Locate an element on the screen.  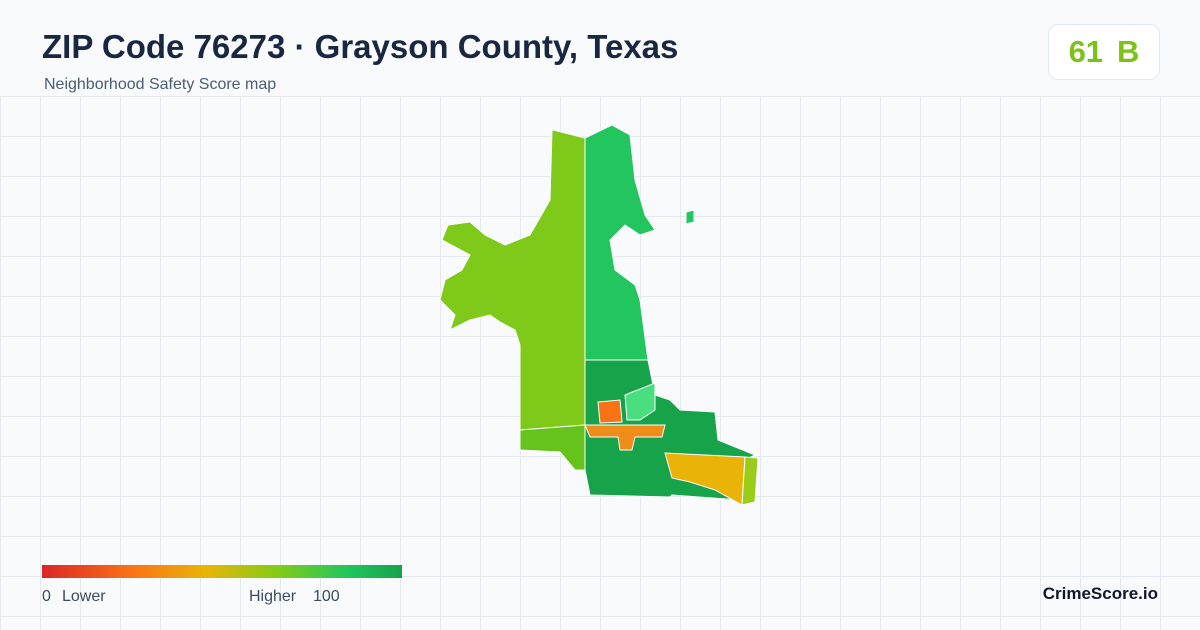
legend-min-label: Lower is located at coordinates (84, 596).